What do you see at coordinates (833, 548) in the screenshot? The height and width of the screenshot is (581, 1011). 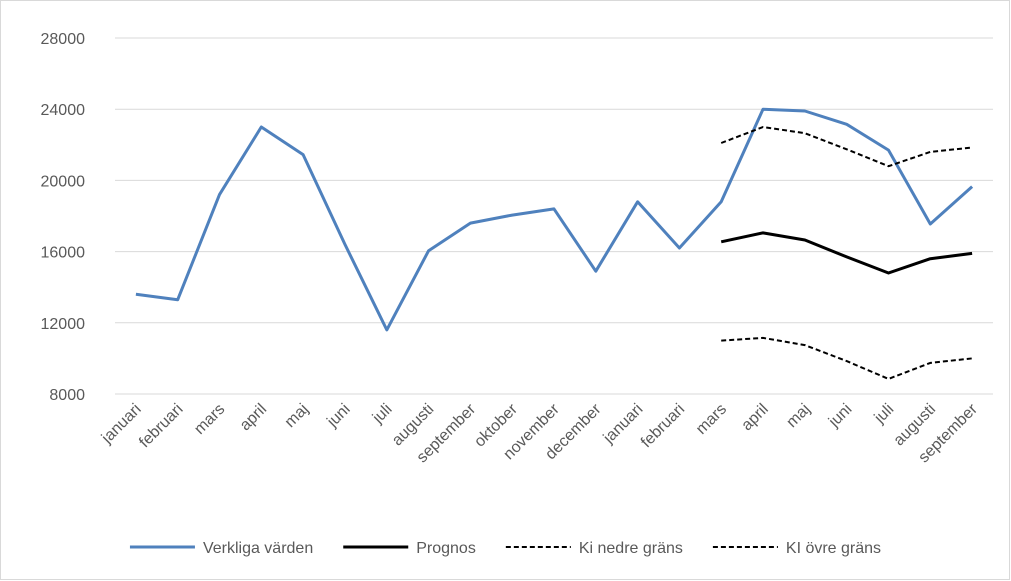 I see `legend-label: KI övre gräns` at bounding box center [833, 548].